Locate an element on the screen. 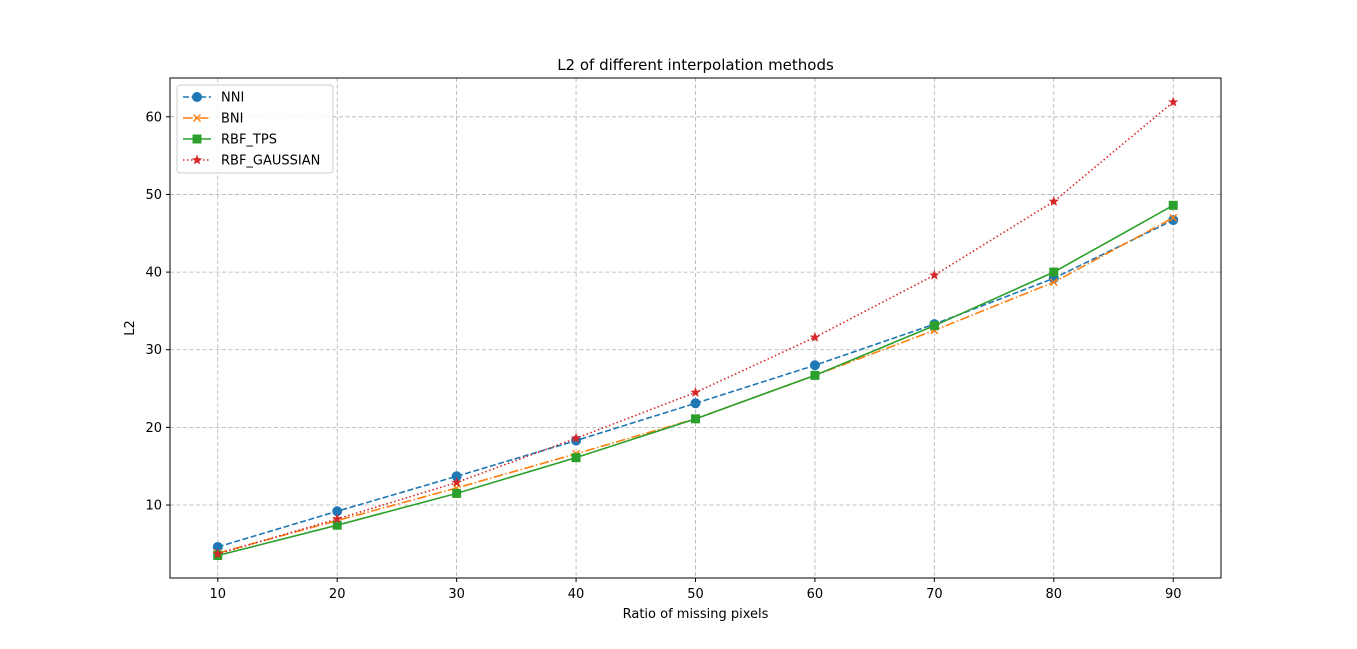  legend: NNI BNI RBF_TPS RBF_GAUSSIAN is located at coordinates (255, 129).